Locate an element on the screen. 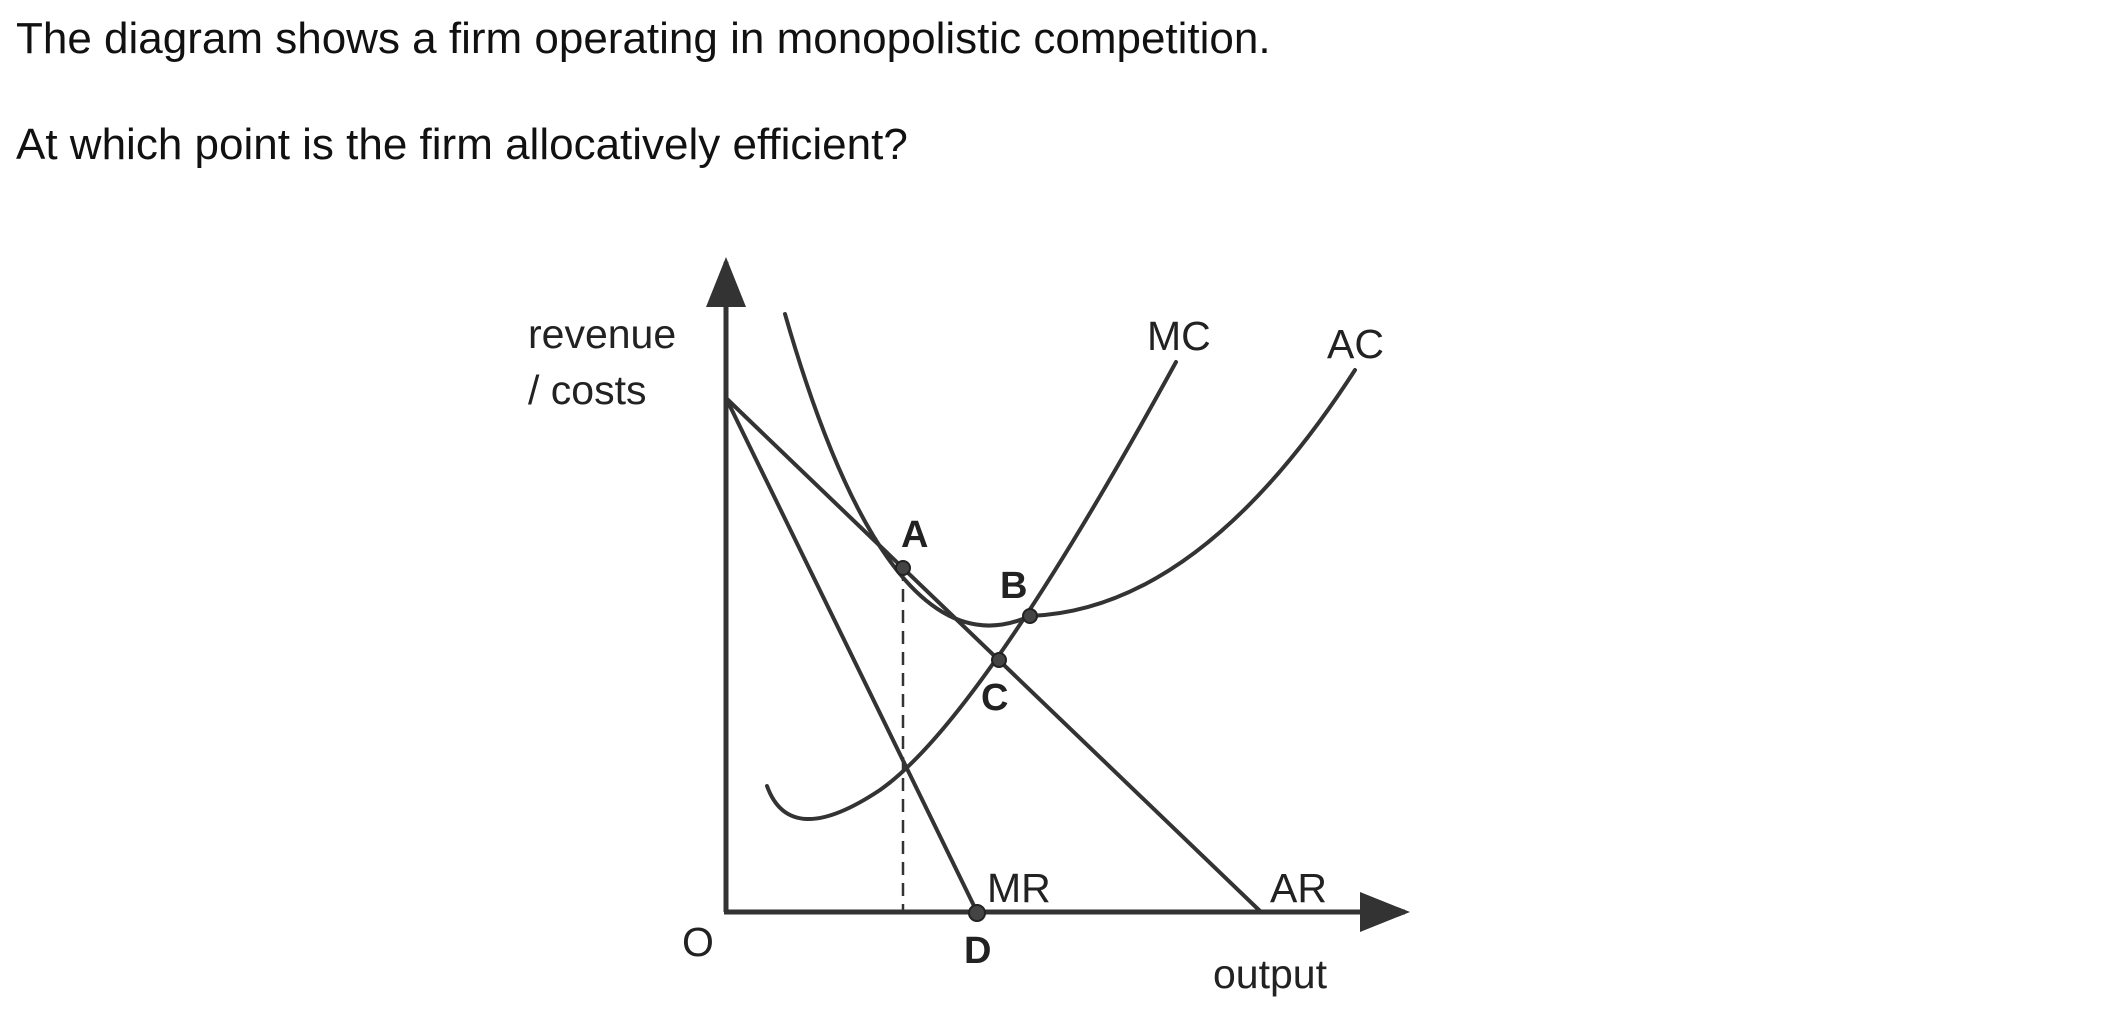 The image size is (2101, 1012). point-d-marker is located at coordinates (977, 913).